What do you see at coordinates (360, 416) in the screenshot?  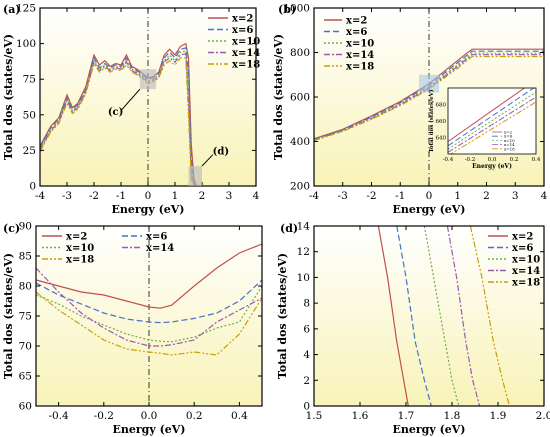 I see `x-tick-label: 1.6` at bounding box center [360, 416].